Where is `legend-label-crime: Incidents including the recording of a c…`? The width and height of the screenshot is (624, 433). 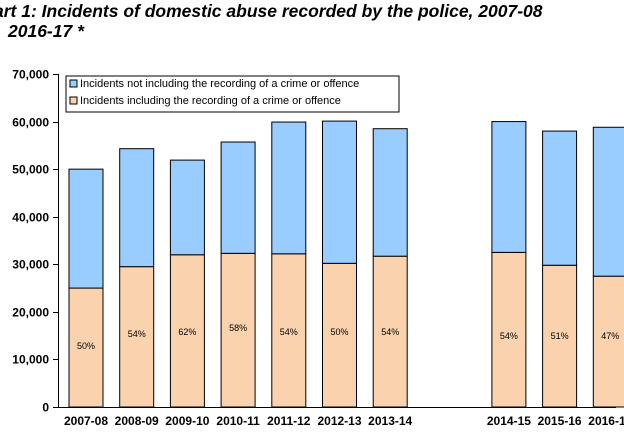
legend-label-crime: Incidents including the recording of a c… is located at coordinates (210, 101).